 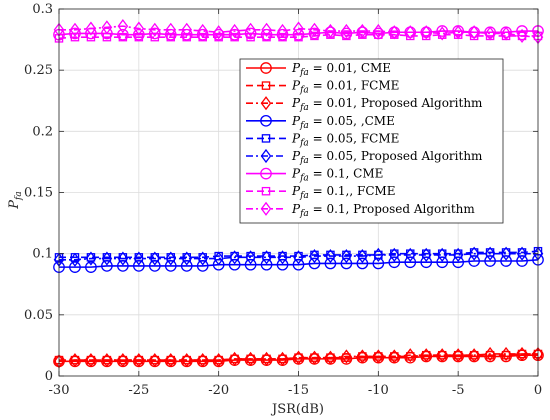 What do you see at coordinates (38, 315) in the screenshot?
I see `y-tick-label: 0.05` at bounding box center [38, 315].